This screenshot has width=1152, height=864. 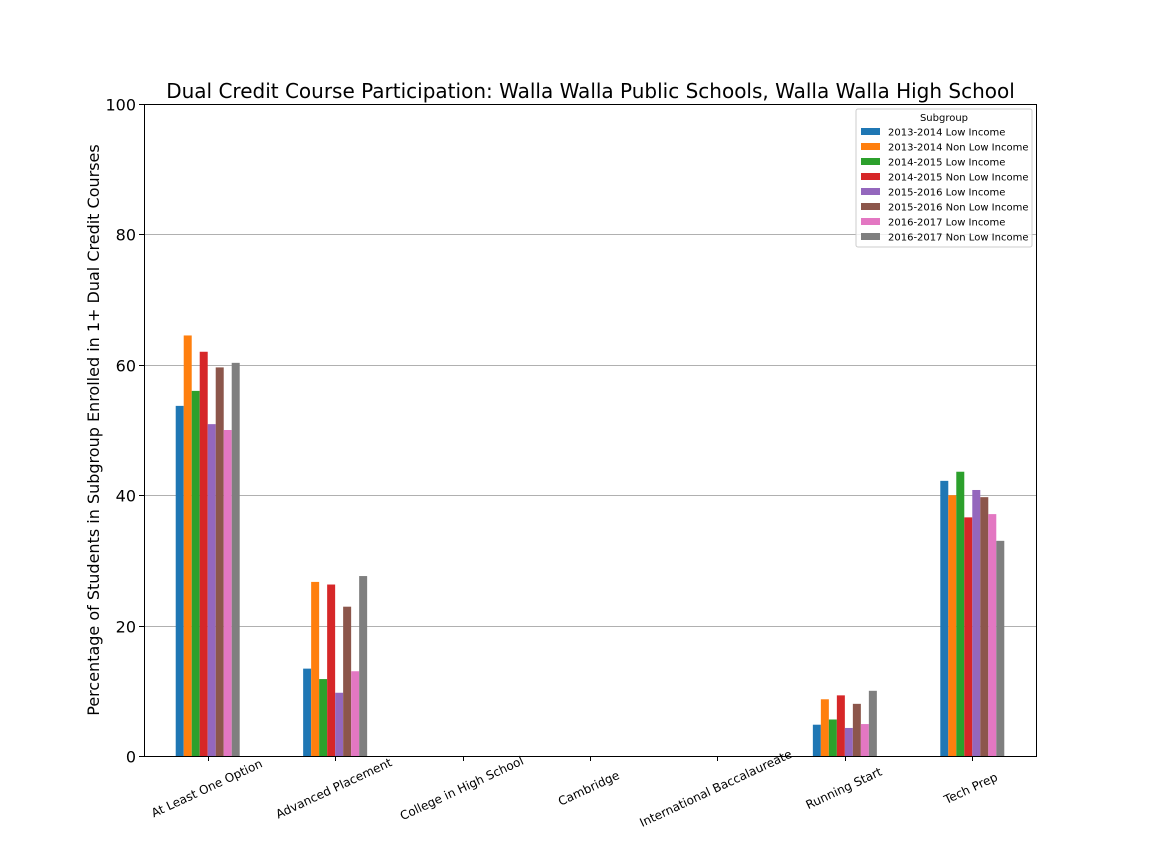 What do you see at coordinates (970, 788) in the screenshot?
I see `x-tick-label: Tech Prep` at bounding box center [970, 788].